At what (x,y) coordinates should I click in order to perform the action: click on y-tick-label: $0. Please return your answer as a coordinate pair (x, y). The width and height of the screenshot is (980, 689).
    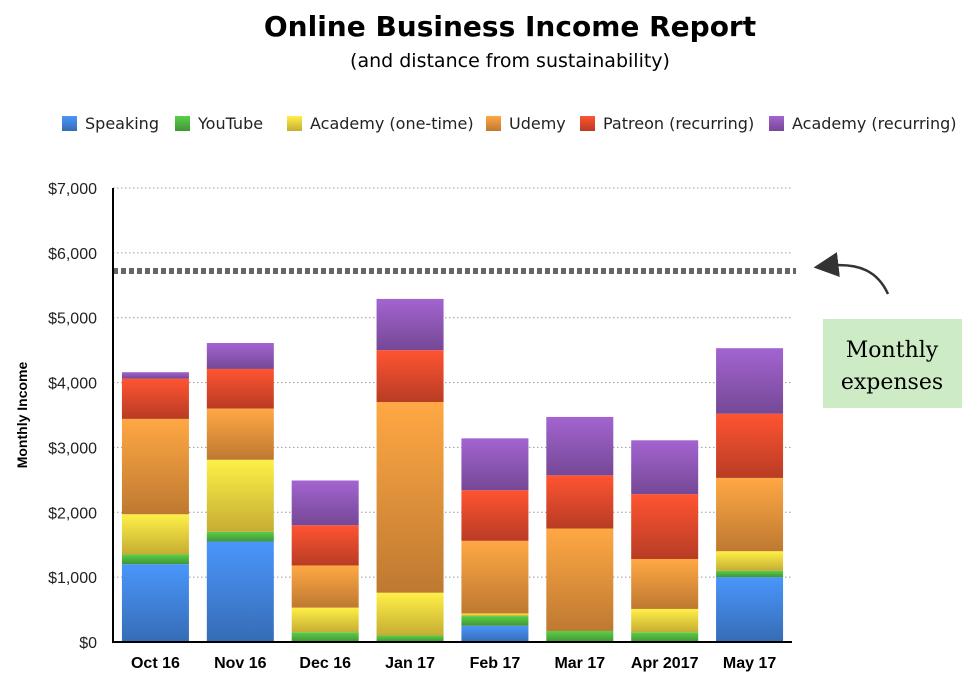
    Looking at the image, I should click on (88, 643).